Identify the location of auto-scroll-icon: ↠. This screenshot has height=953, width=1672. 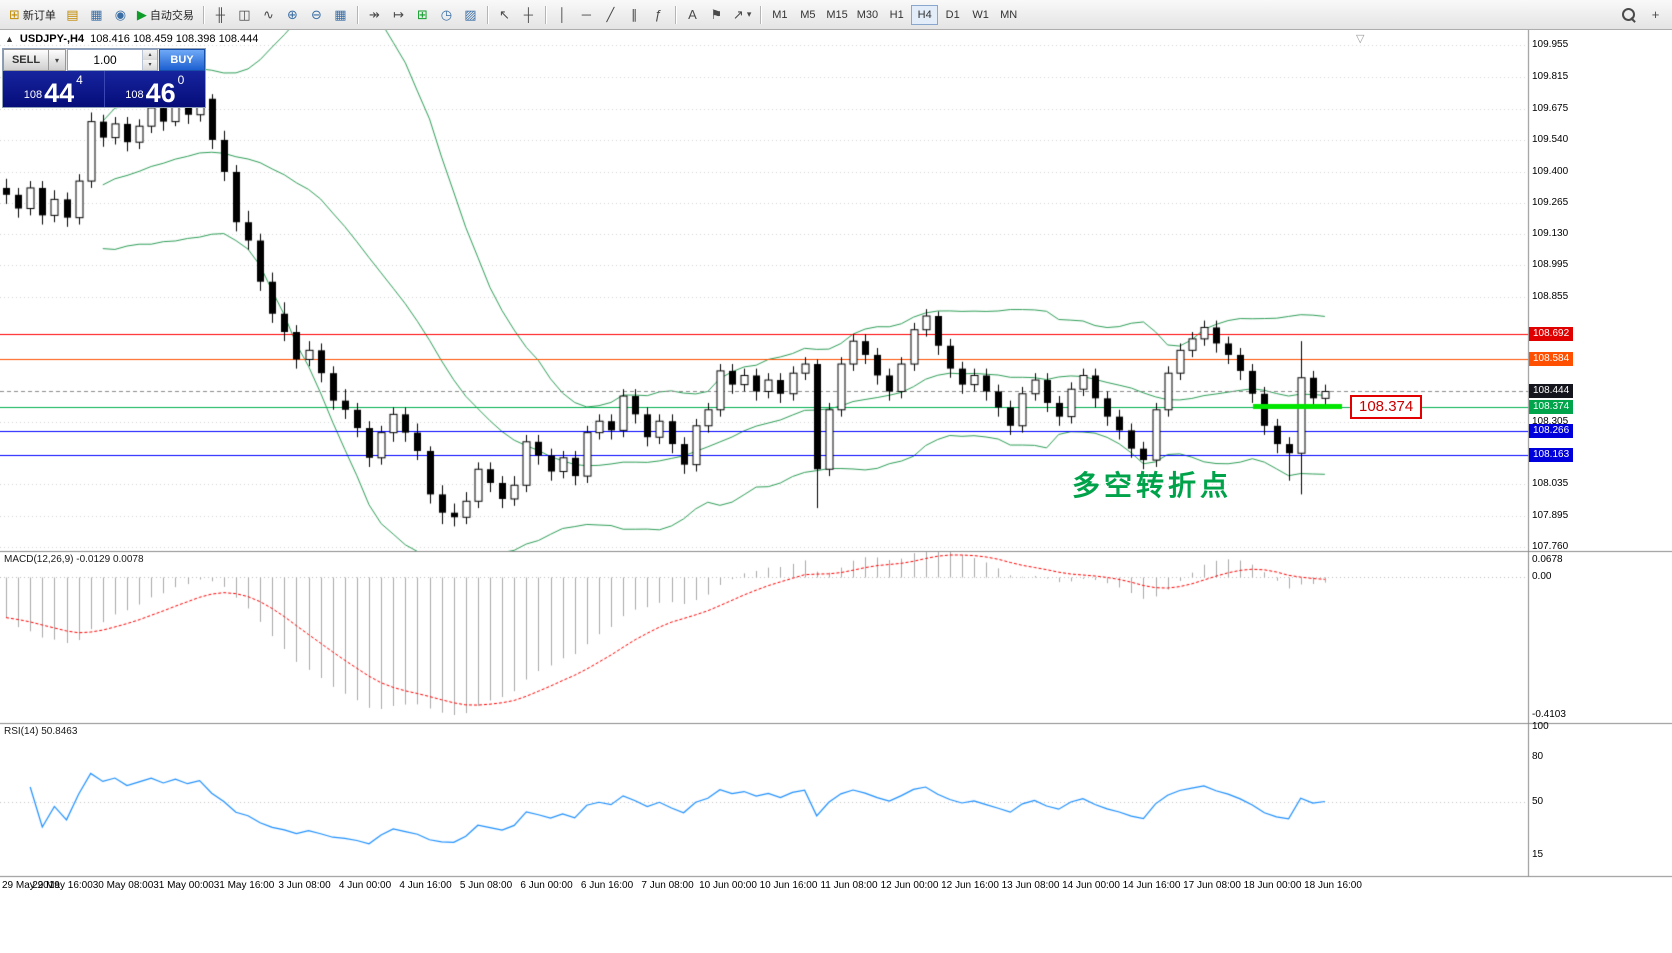
(374, 14).